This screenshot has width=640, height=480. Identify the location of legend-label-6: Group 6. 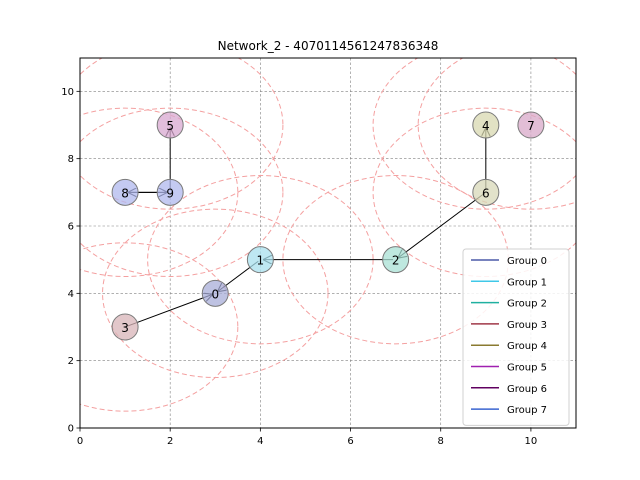
(527, 389).